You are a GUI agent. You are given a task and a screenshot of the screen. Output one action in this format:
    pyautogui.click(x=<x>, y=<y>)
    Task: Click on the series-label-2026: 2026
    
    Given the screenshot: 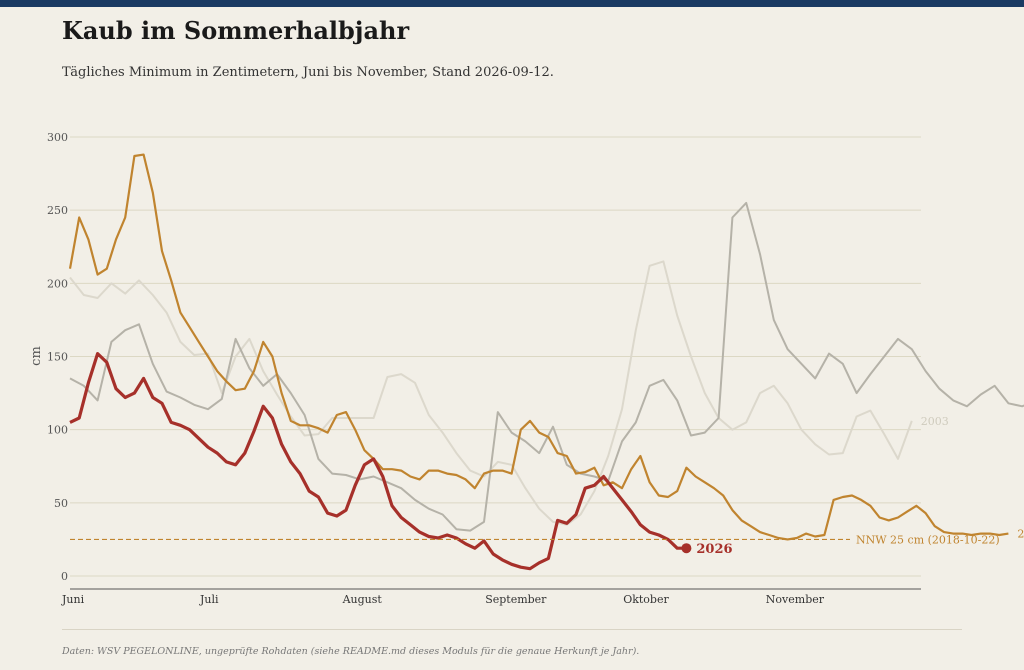 What is the action you would take?
    pyautogui.click(x=714, y=549)
    